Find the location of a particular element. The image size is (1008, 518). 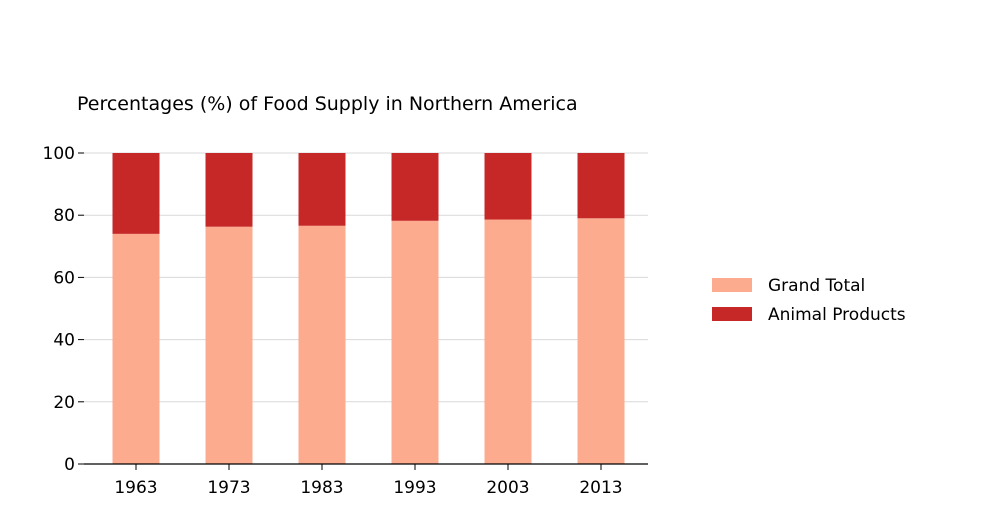

bar-grand-total-1993 is located at coordinates (415, 342).